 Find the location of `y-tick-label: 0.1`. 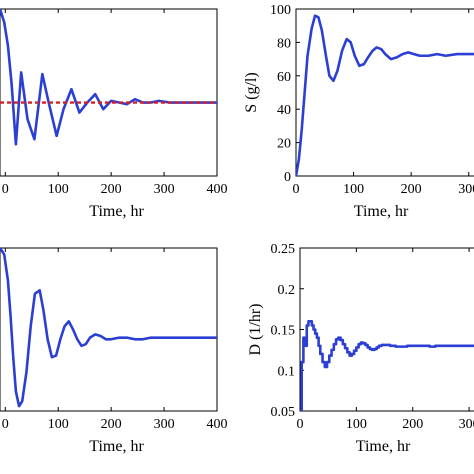

y-tick-label: 0.1 is located at coordinates (287, 371).